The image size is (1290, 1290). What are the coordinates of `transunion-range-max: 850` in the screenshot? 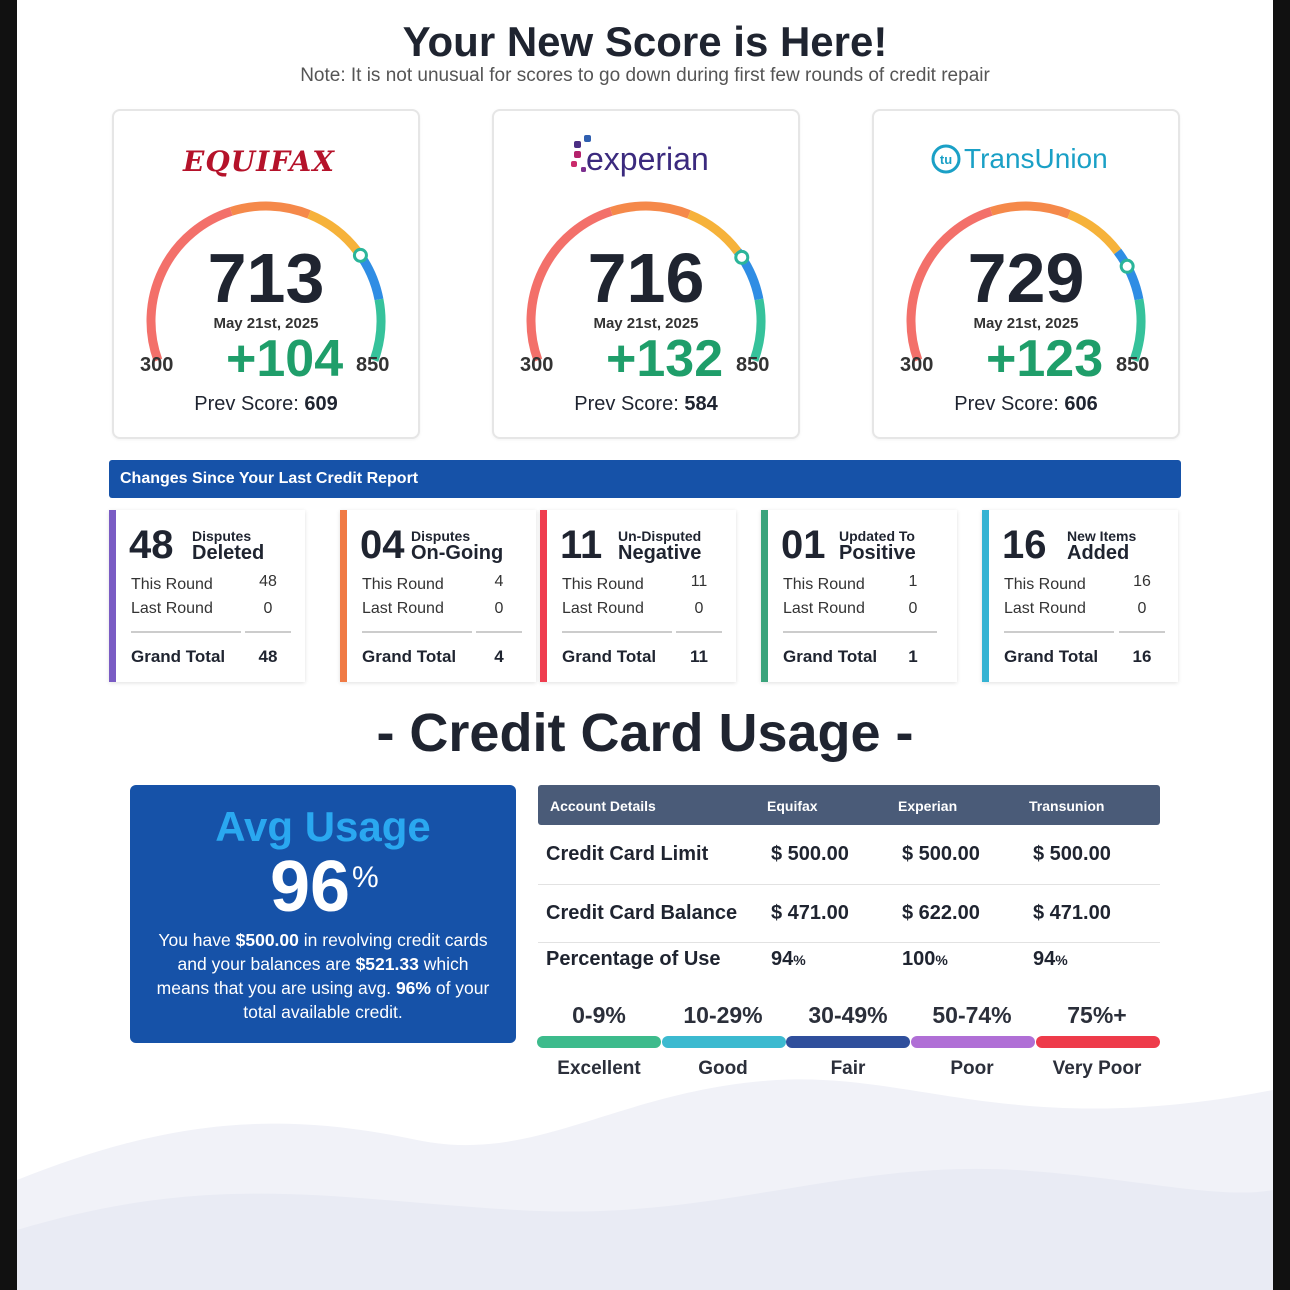 It's located at (1133, 365).